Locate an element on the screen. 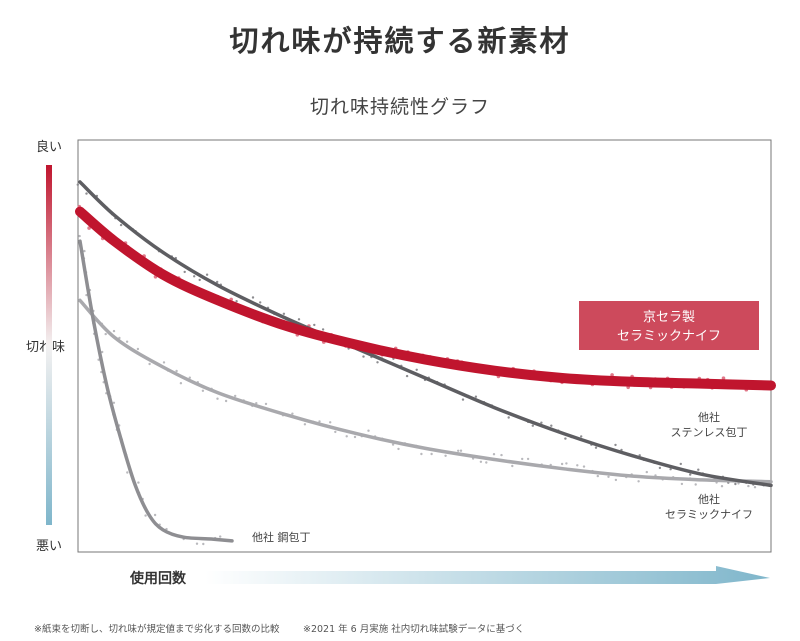 The width and height of the screenshot is (800, 641). y-gradient-bar is located at coordinates (49, 345).